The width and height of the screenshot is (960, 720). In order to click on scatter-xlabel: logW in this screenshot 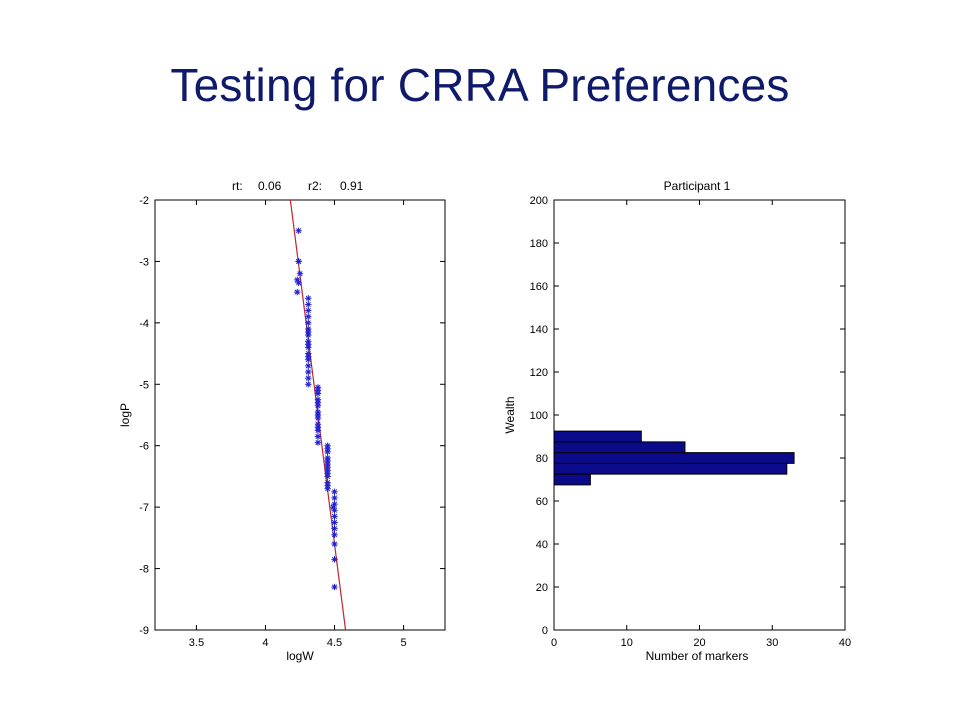, I will do `click(300, 656)`.